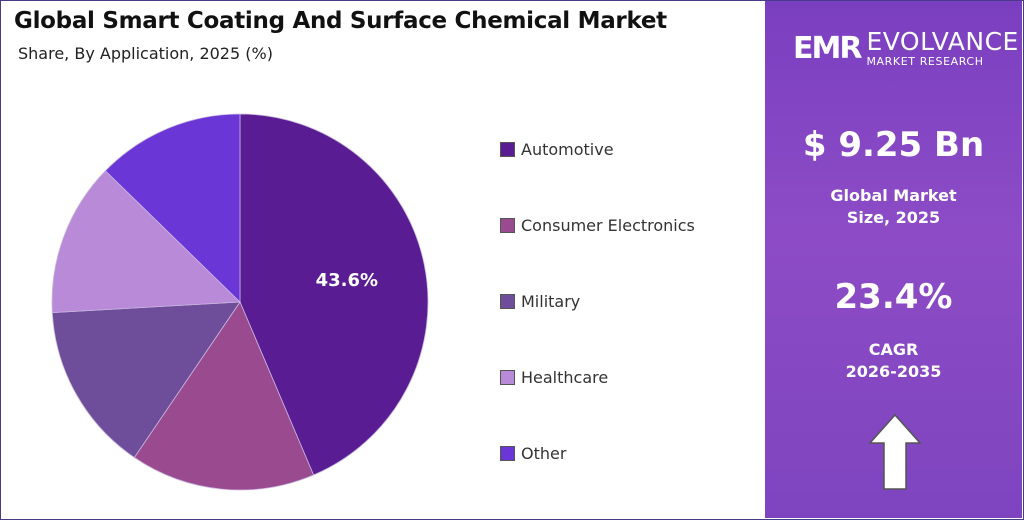 This screenshot has height=520, width=1024. What do you see at coordinates (146, 380) in the screenshot?
I see `pie-slice-military` at bounding box center [146, 380].